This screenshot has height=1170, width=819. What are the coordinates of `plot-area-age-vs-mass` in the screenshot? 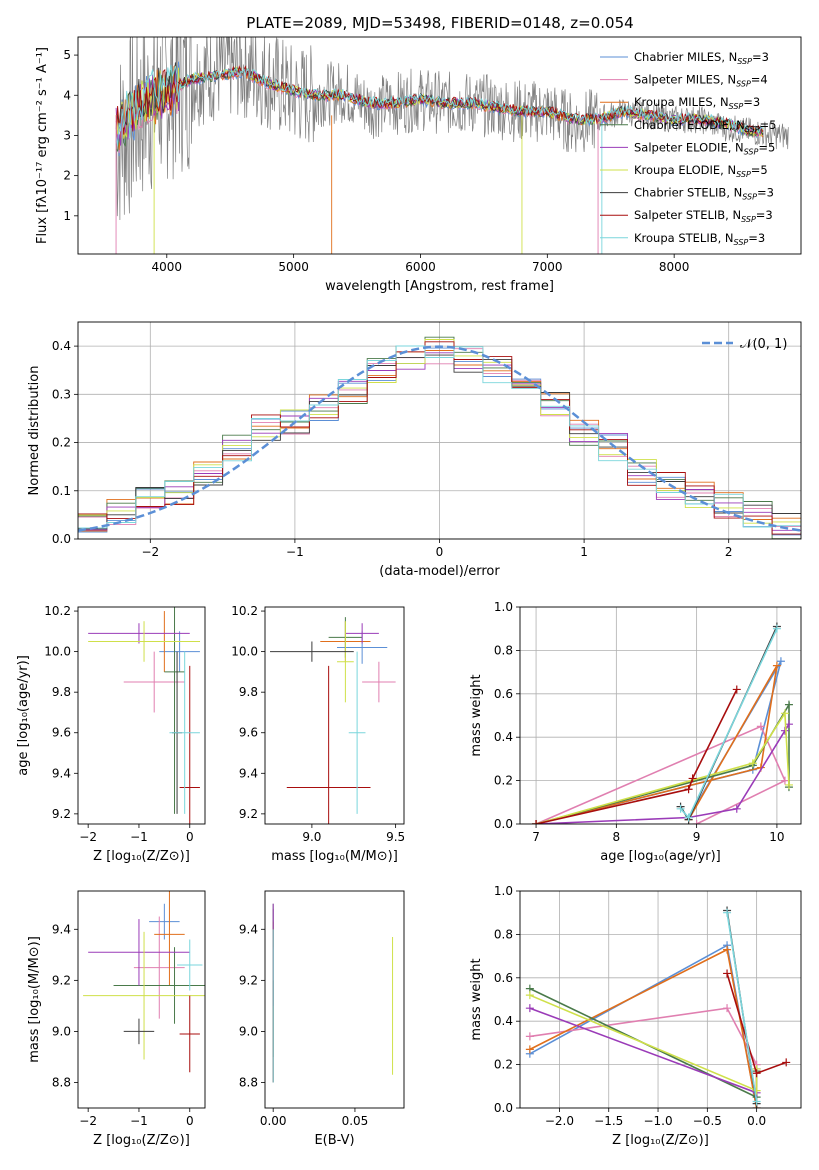 It's located at (333, 720).